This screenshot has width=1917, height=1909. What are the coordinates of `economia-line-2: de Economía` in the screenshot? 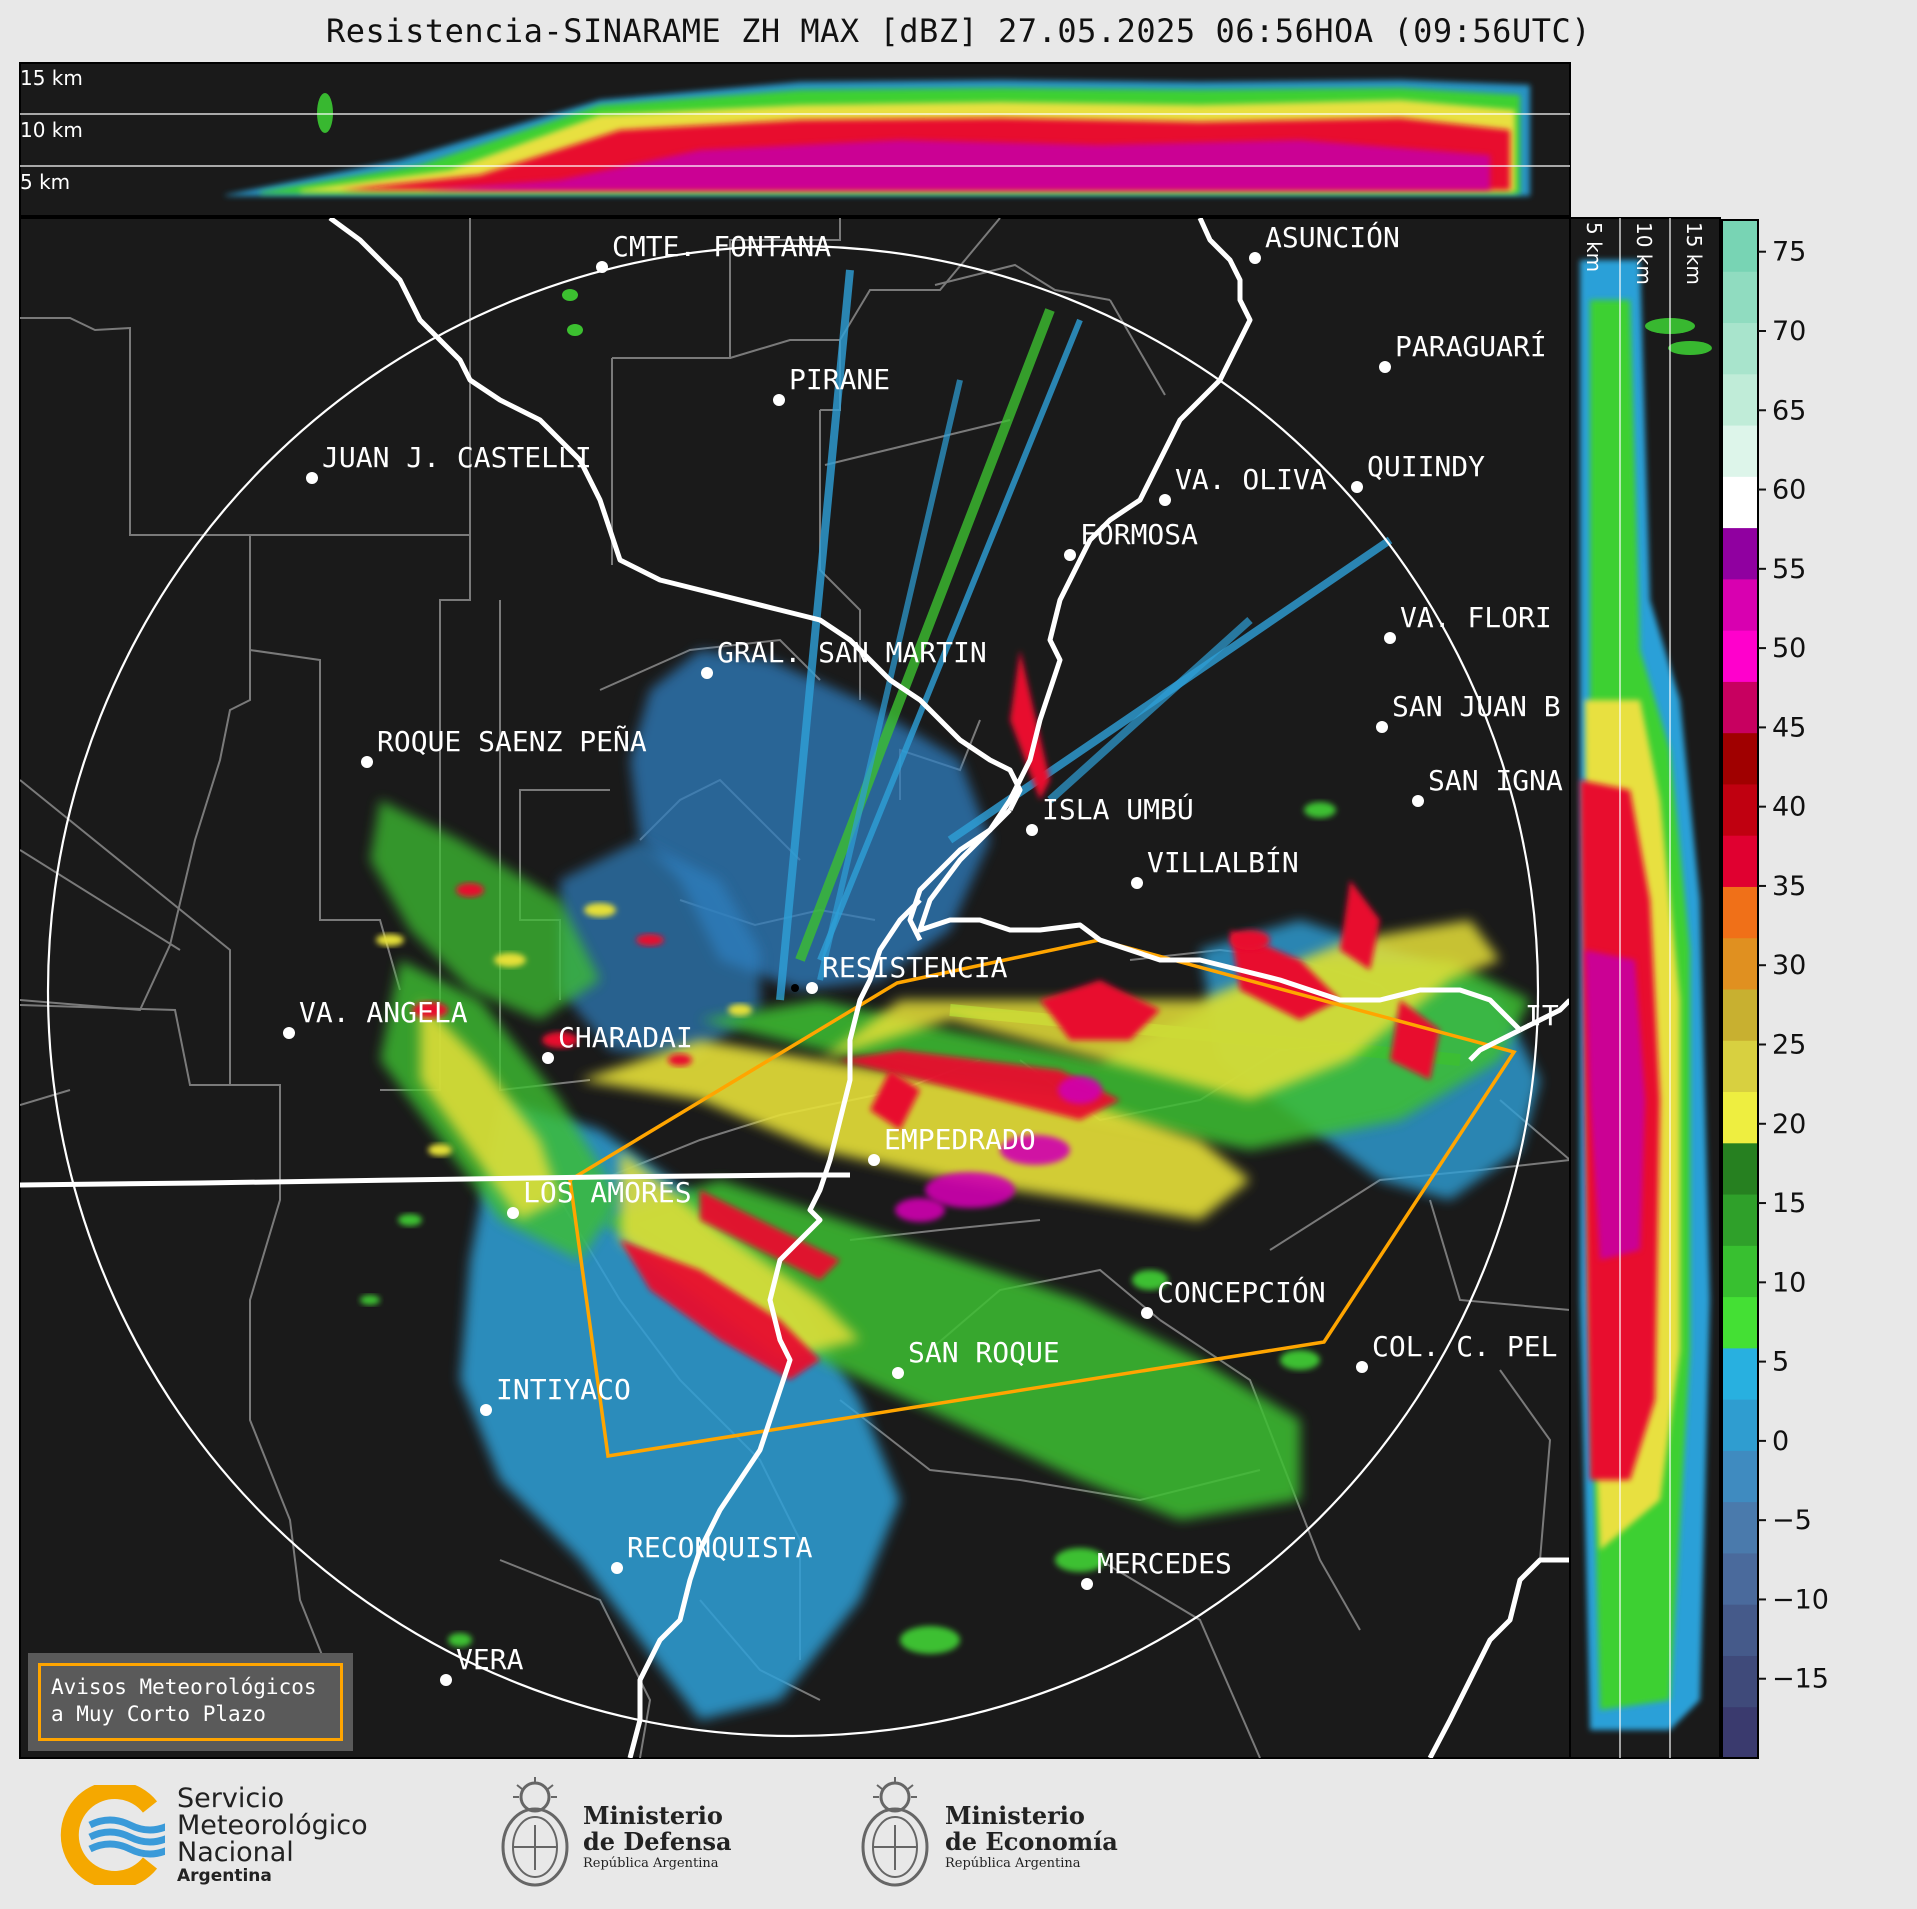 It's located at (1031, 1841).